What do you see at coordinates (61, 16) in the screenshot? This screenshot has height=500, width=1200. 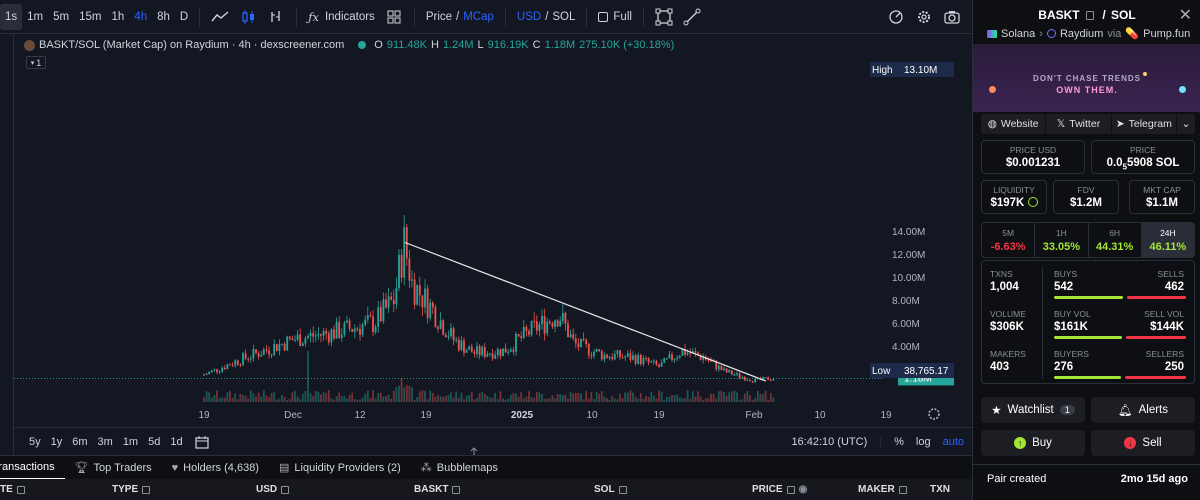 I see `timeframe-5m: 5m` at bounding box center [61, 16].